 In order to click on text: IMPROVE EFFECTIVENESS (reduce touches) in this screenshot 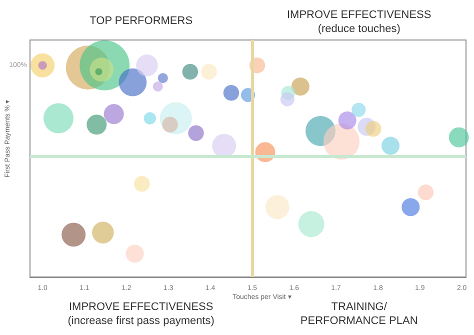, I will do `click(359, 22)`.